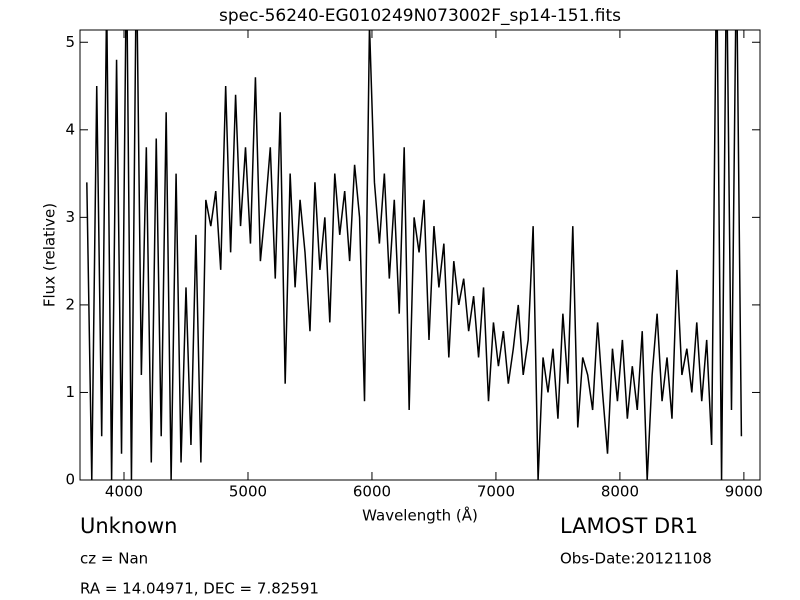 This screenshot has height=600, width=800. What do you see at coordinates (70, 304) in the screenshot?
I see `y-tick-label: 2` at bounding box center [70, 304].